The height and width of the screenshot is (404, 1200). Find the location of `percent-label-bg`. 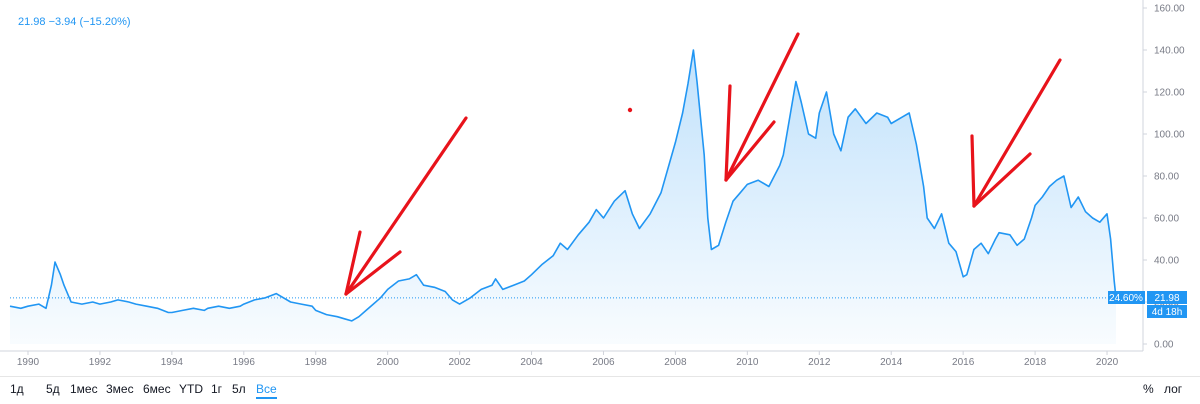

percent-label-bg is located at coordinates (1126, 297).